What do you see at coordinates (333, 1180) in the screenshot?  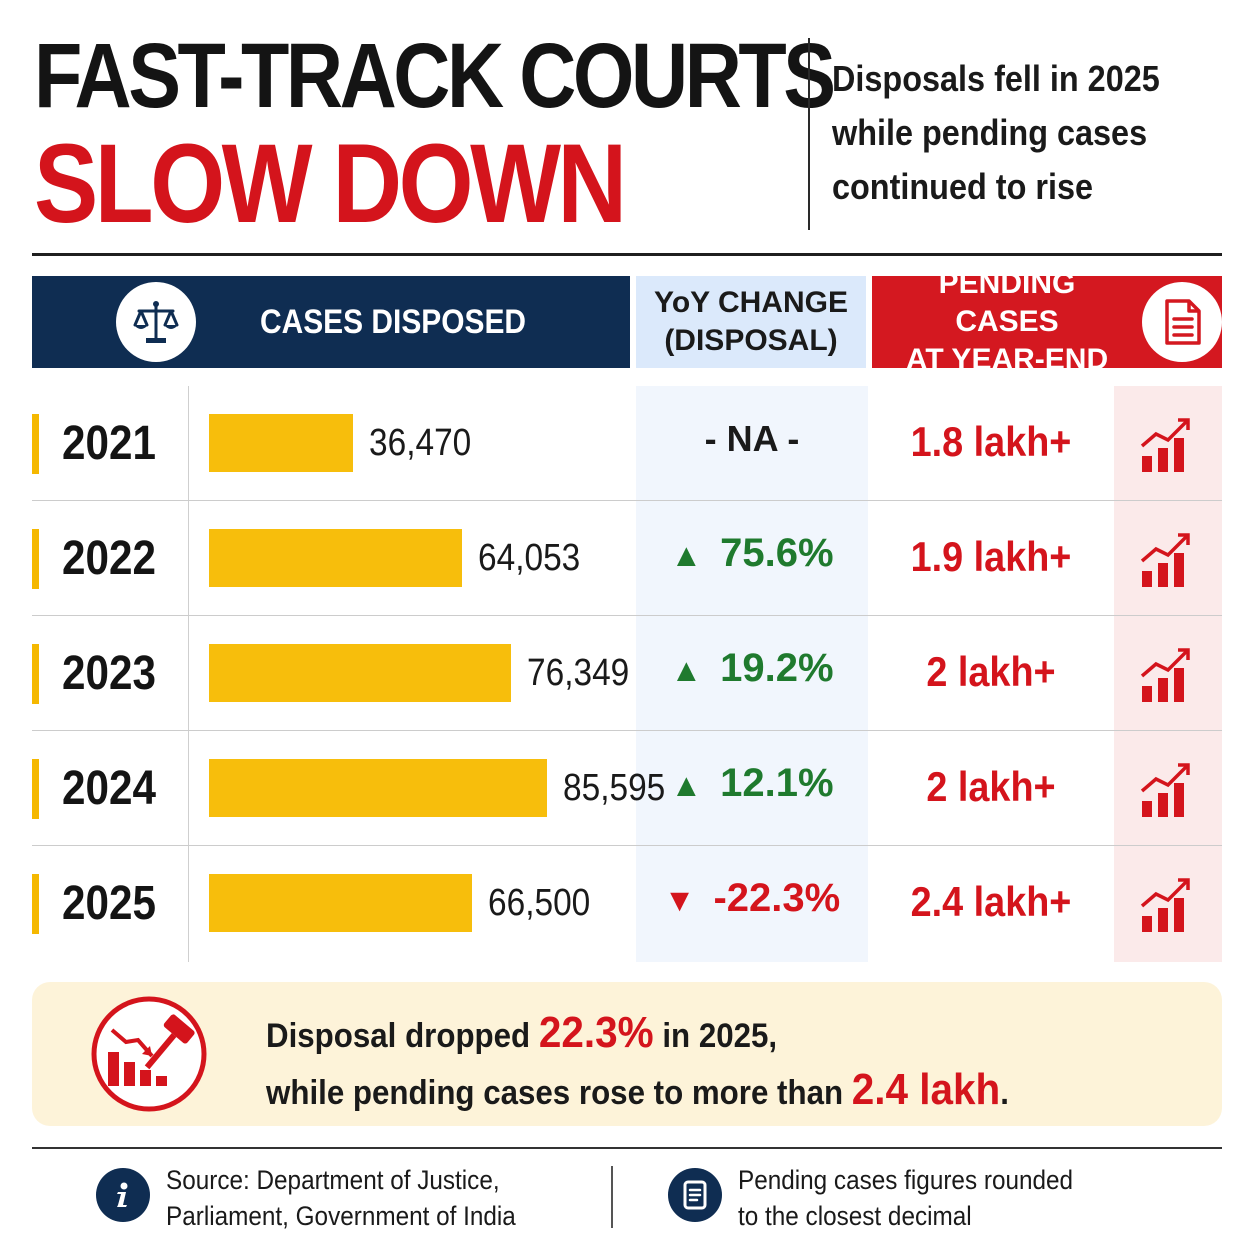 I see `source-line-1: Source: Department of Justice,` at bounding box center [333, 1180].